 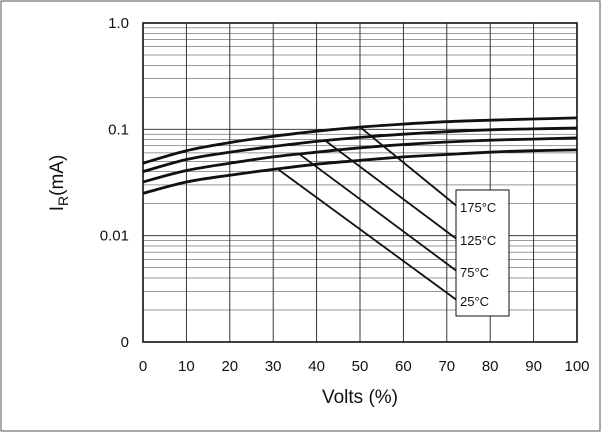 I want to click on x-tick-label: 60, so click(x=403, y=366).